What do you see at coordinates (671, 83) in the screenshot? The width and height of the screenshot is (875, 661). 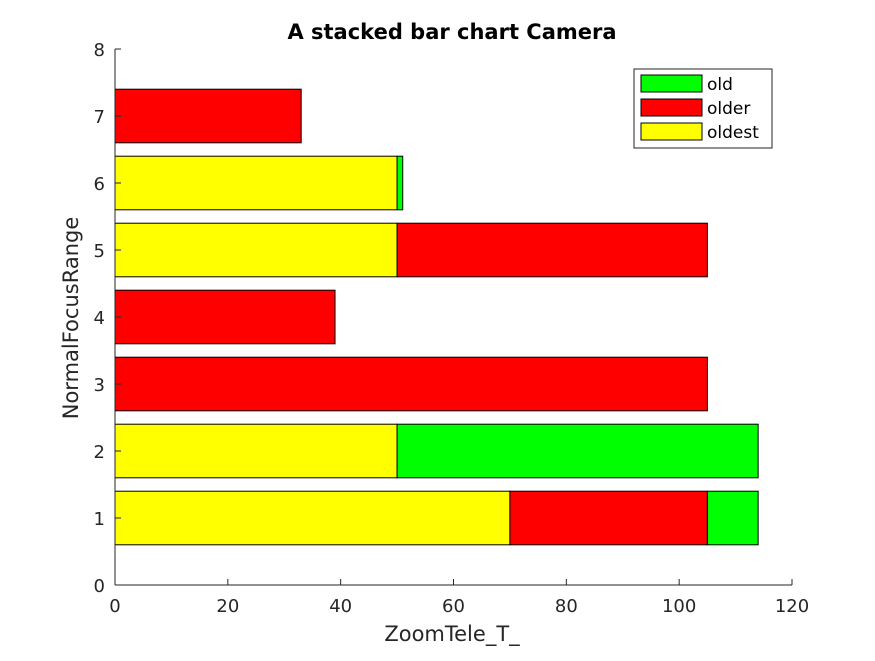 I see `legend-swatch-old` at bounding box center [671, 83].